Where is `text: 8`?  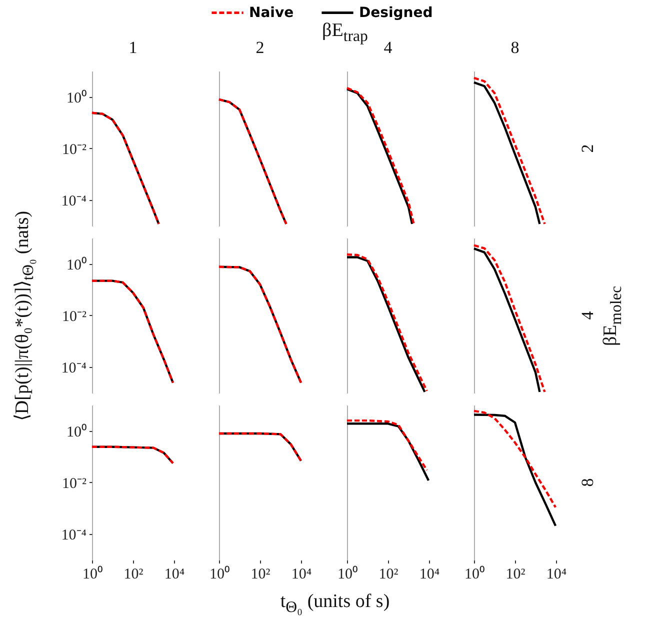 text: 8 is located at coordinates (587, 482).